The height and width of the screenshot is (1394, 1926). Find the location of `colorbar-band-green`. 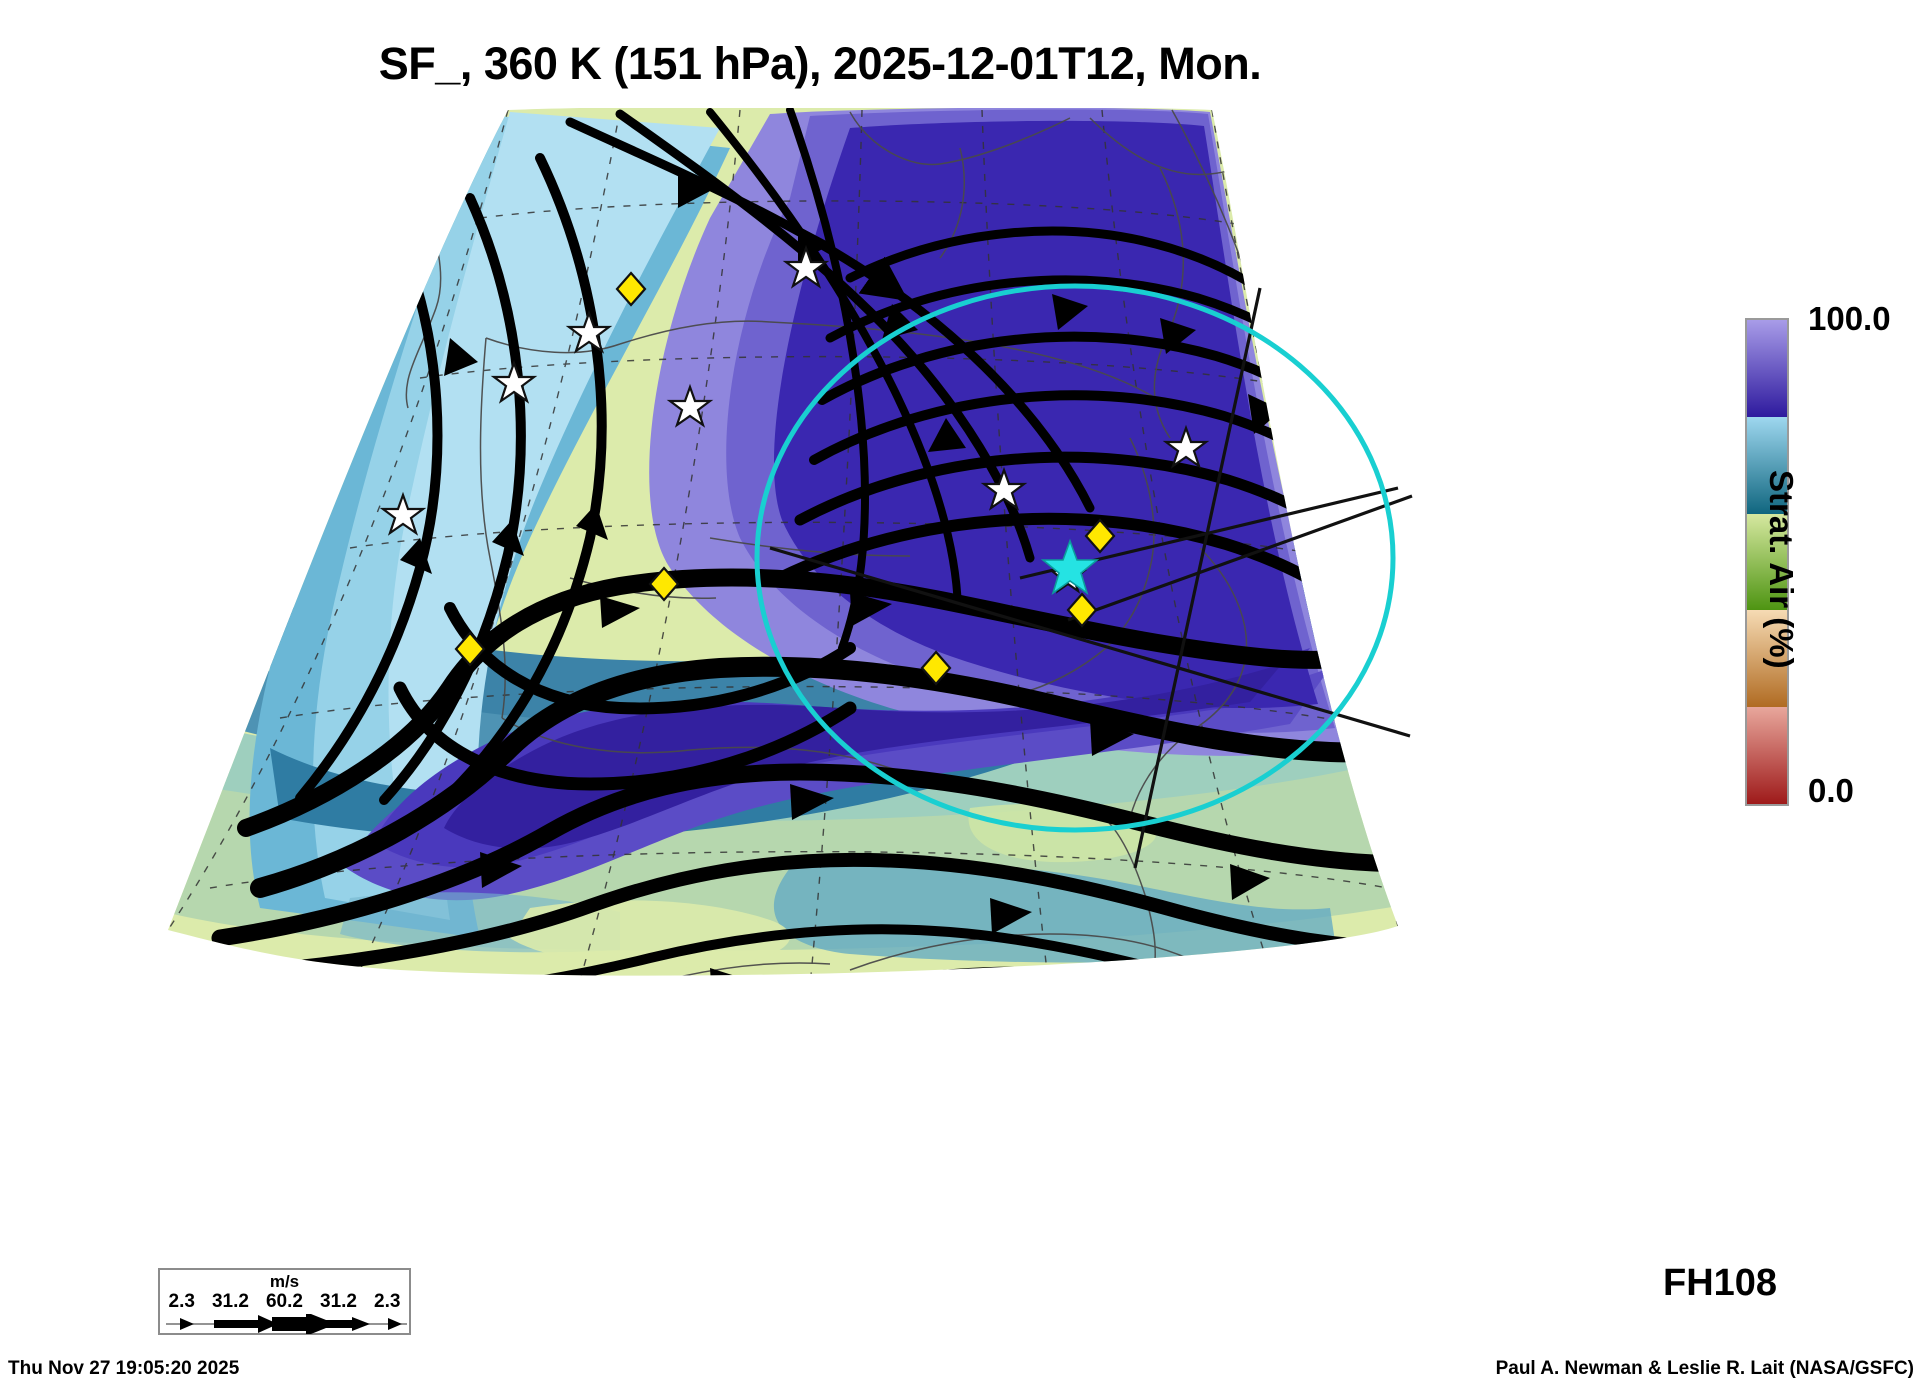

colorbar-band-green is located at coordinates (1767, 562).